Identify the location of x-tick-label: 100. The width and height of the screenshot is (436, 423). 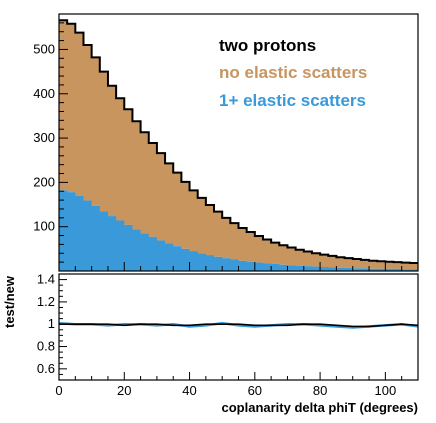
(386, 390).